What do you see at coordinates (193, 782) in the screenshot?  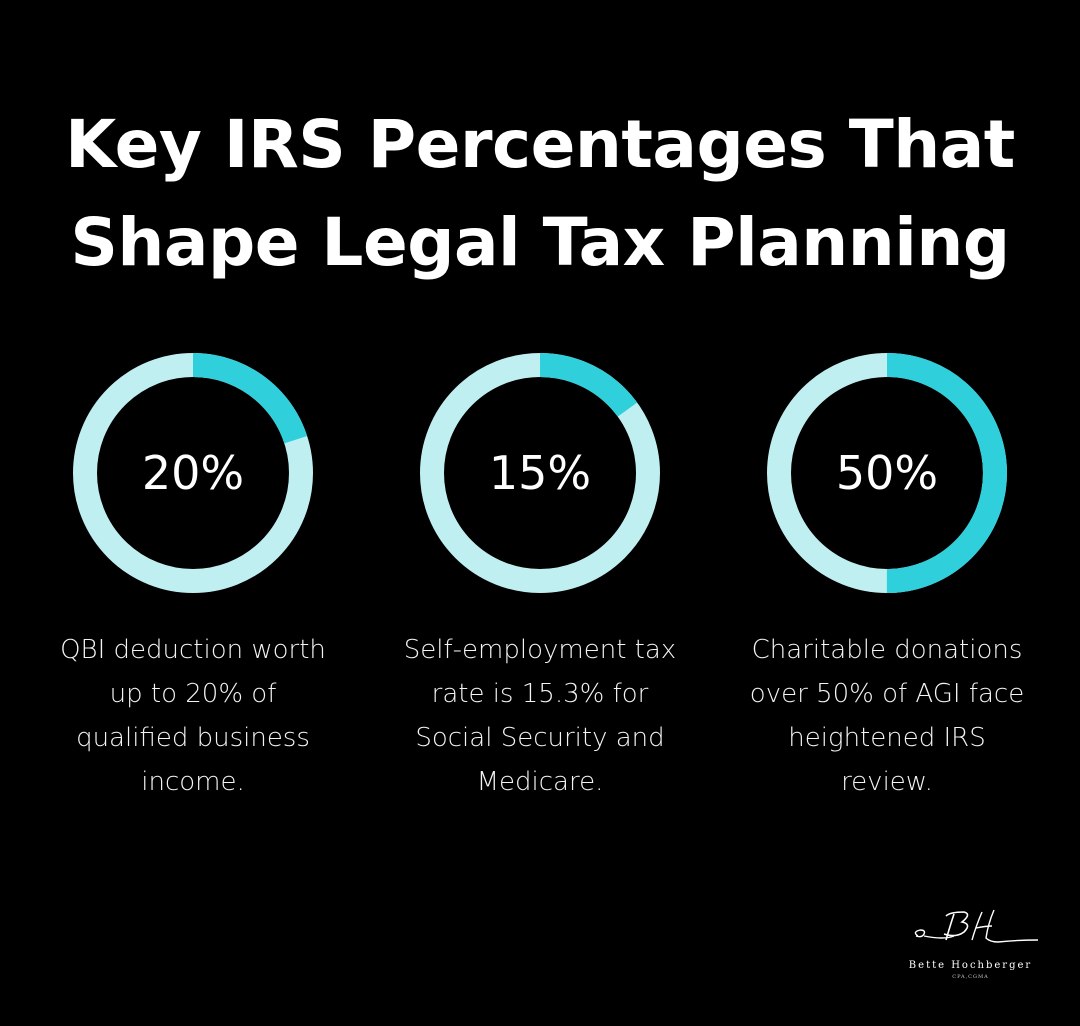 I see `desc-line: income.` at bounding box center [193, 782].